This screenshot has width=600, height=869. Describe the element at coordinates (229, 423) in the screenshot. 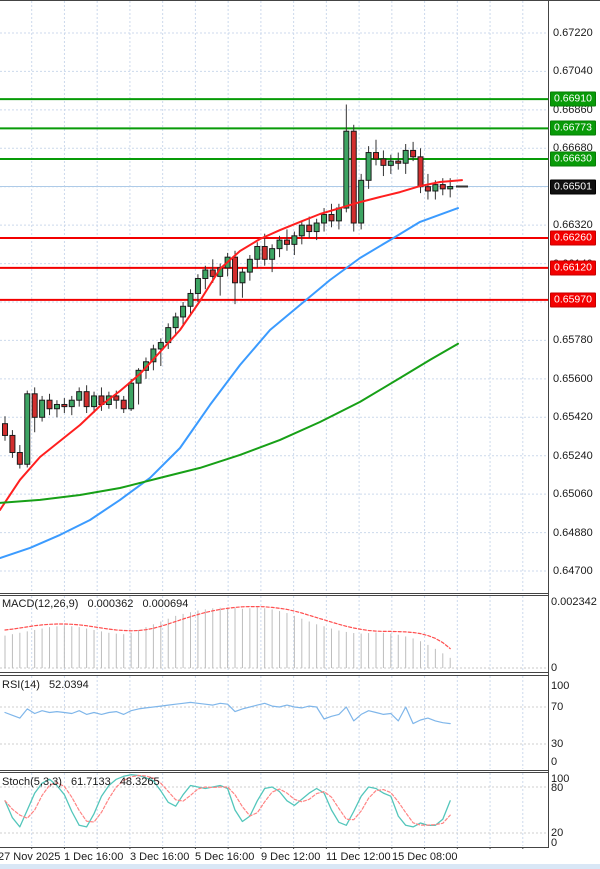

I see `ma-slow-green-line` at that location.